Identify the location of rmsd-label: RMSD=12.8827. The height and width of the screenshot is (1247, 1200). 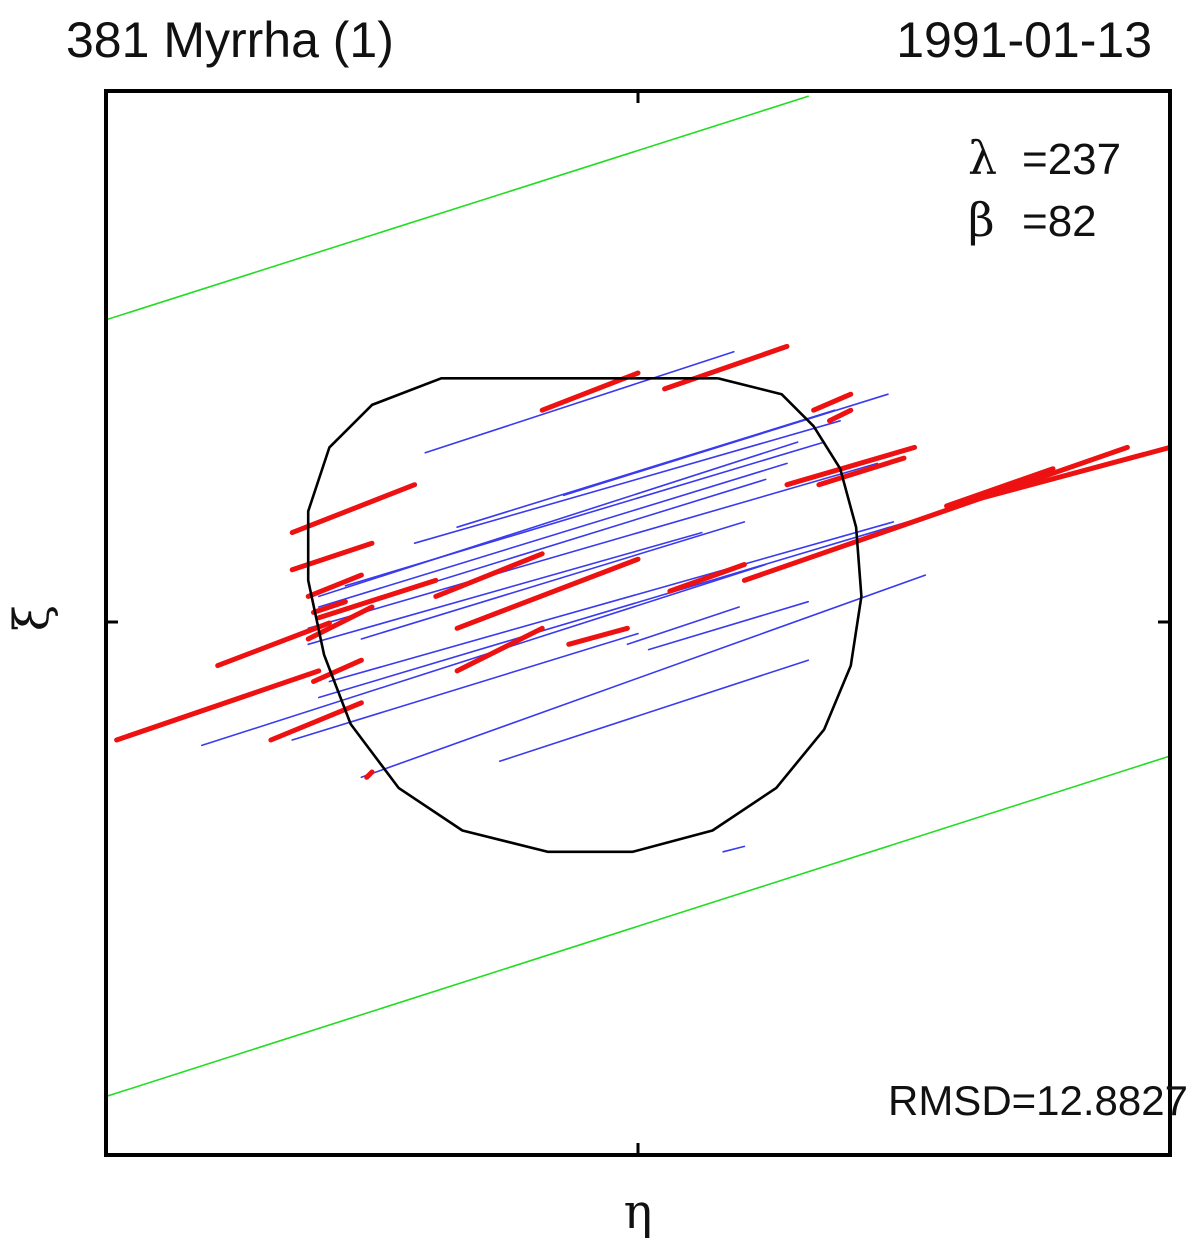
(1038, 1100).